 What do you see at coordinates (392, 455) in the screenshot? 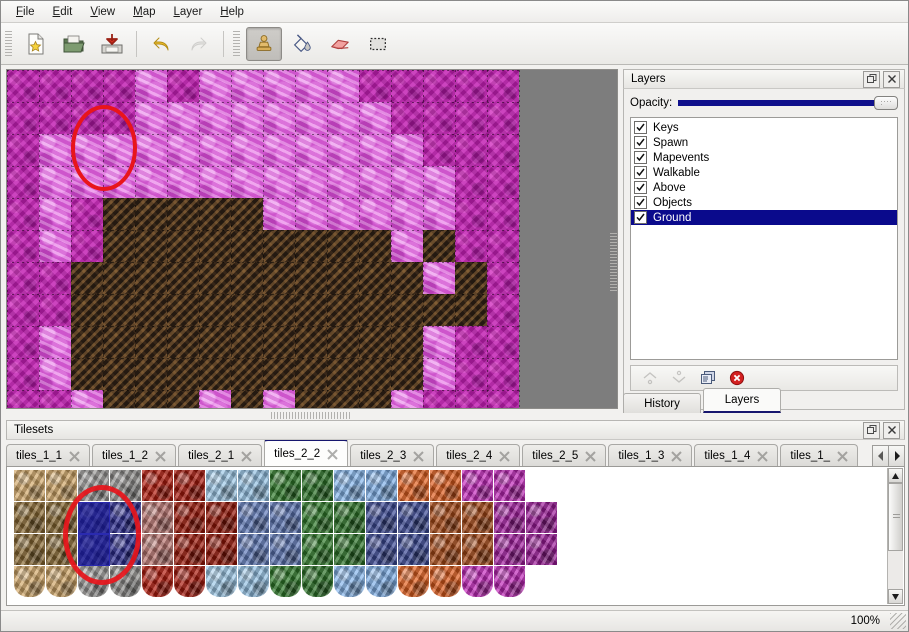
I see `tileset-tab-tiles_2_3: tiles_2_3` at bounding box center [392, 455].